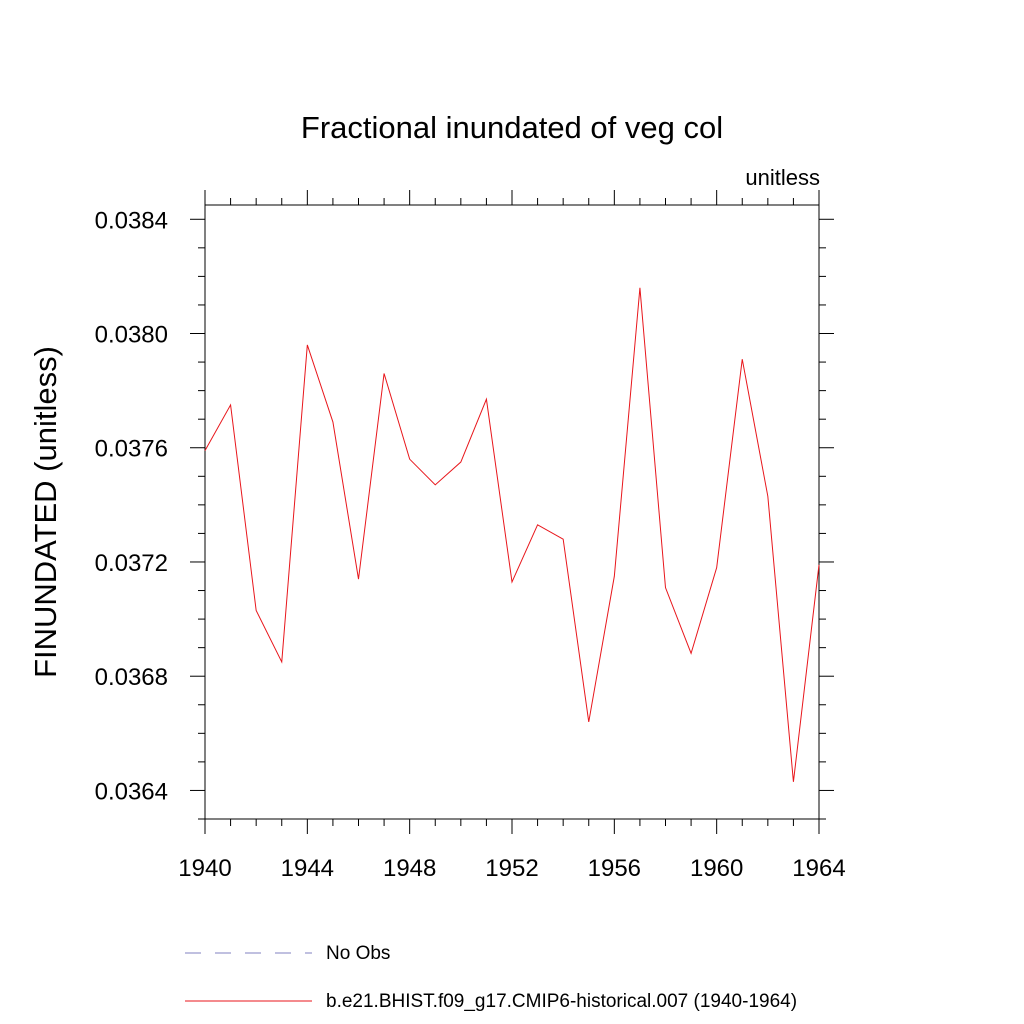 This screenshot has width=1024, height=1024. Describe the element at coordinates (512, 127) in the screenshot. I see `chart-title: Fractional inundated of veg col` at that location.